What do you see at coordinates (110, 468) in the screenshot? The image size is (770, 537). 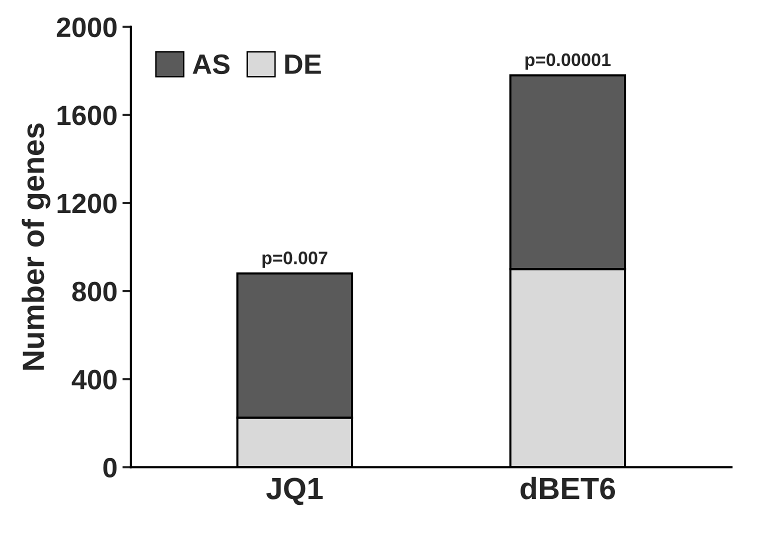 I see `y-tick-label: 0` at bounding box center [110, 468].